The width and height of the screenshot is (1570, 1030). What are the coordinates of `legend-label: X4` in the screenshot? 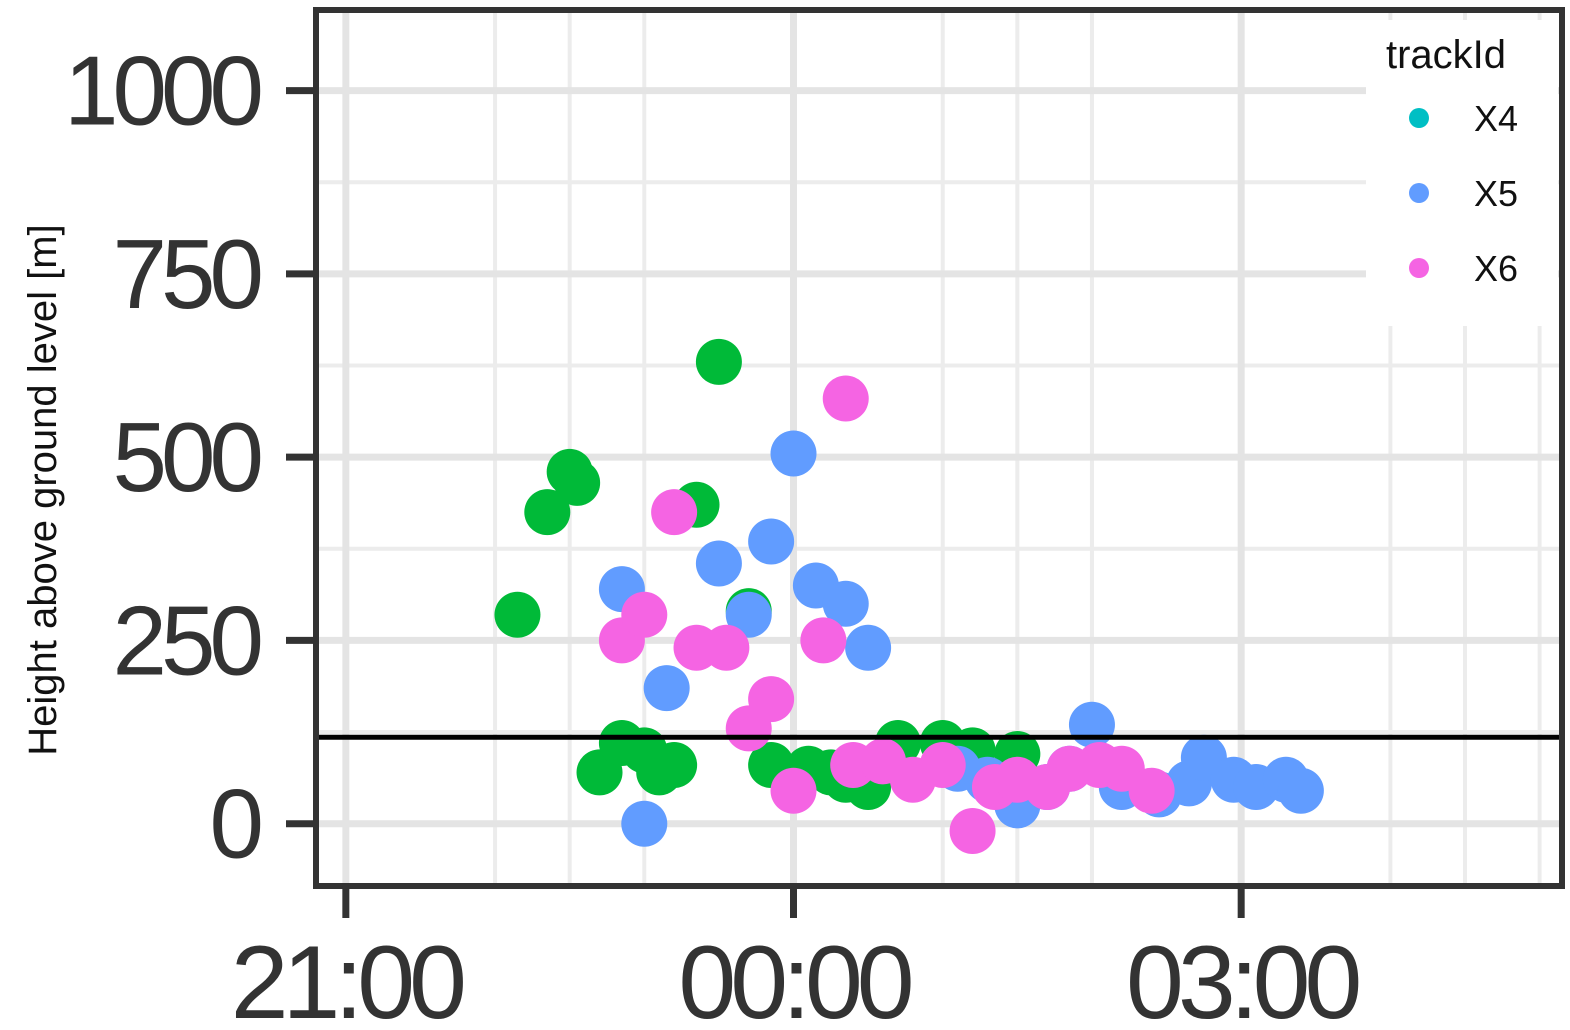 It's located at (1496, 118).